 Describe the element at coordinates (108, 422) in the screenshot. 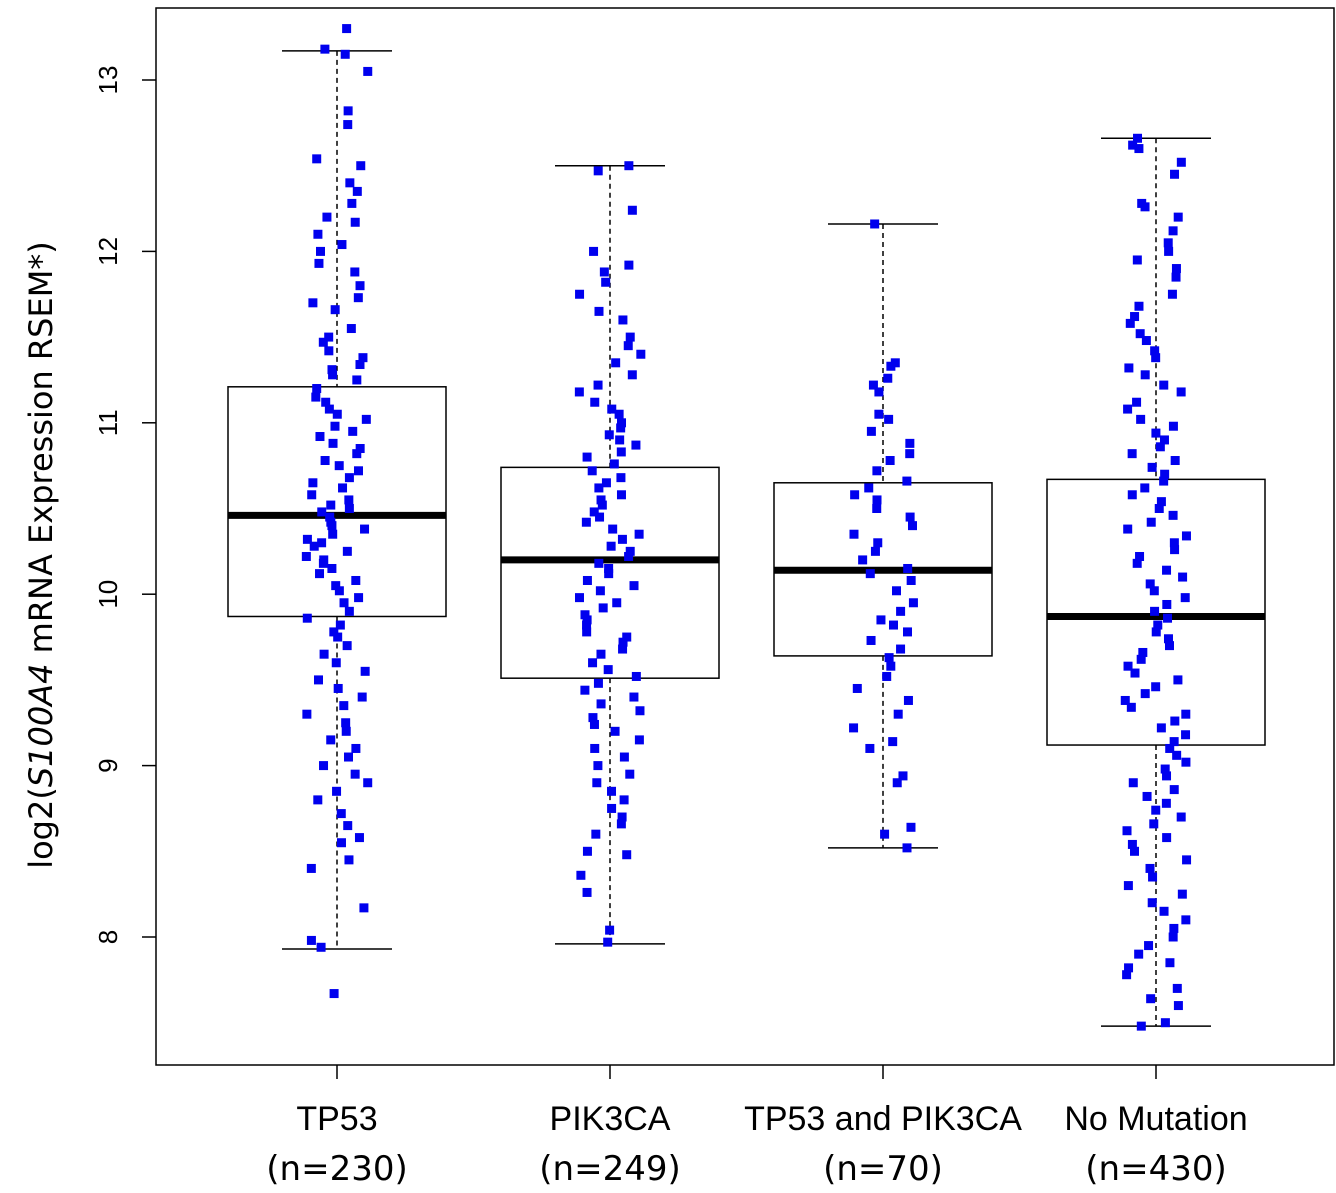

I see `y-tick-label: 11` at that location.